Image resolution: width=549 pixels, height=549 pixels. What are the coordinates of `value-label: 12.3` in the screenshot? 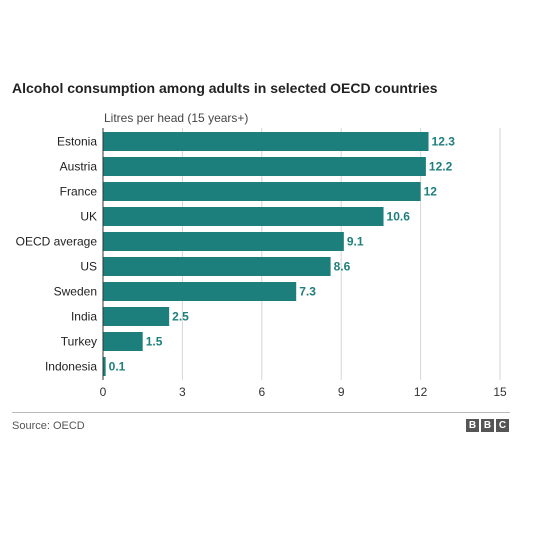 It's located at (444, 142).